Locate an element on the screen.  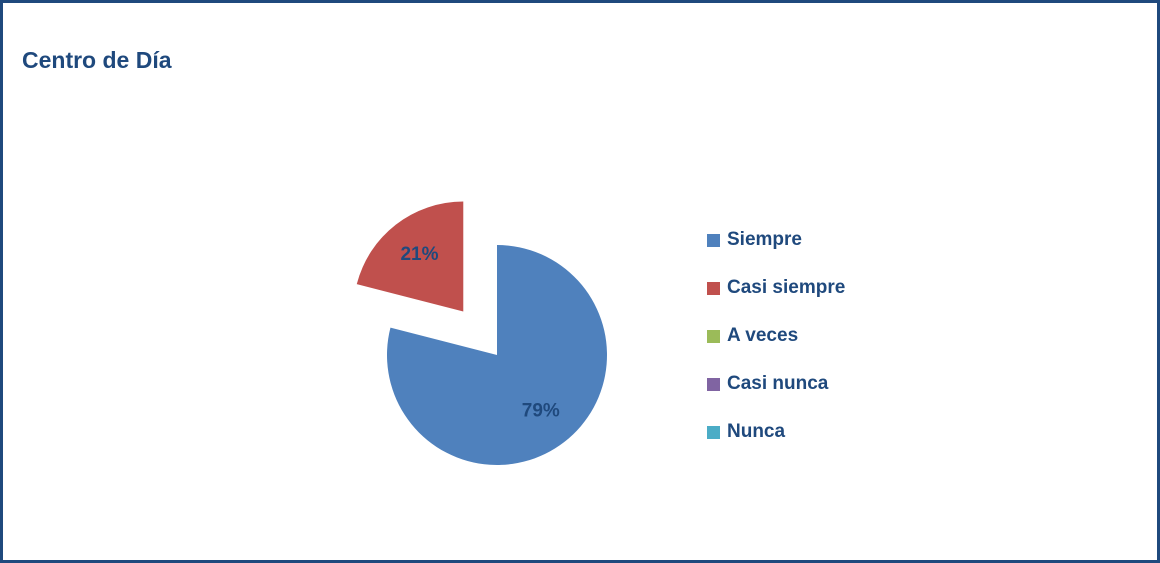
legend-label: Casi siempre is located at coordinates (786, 287).